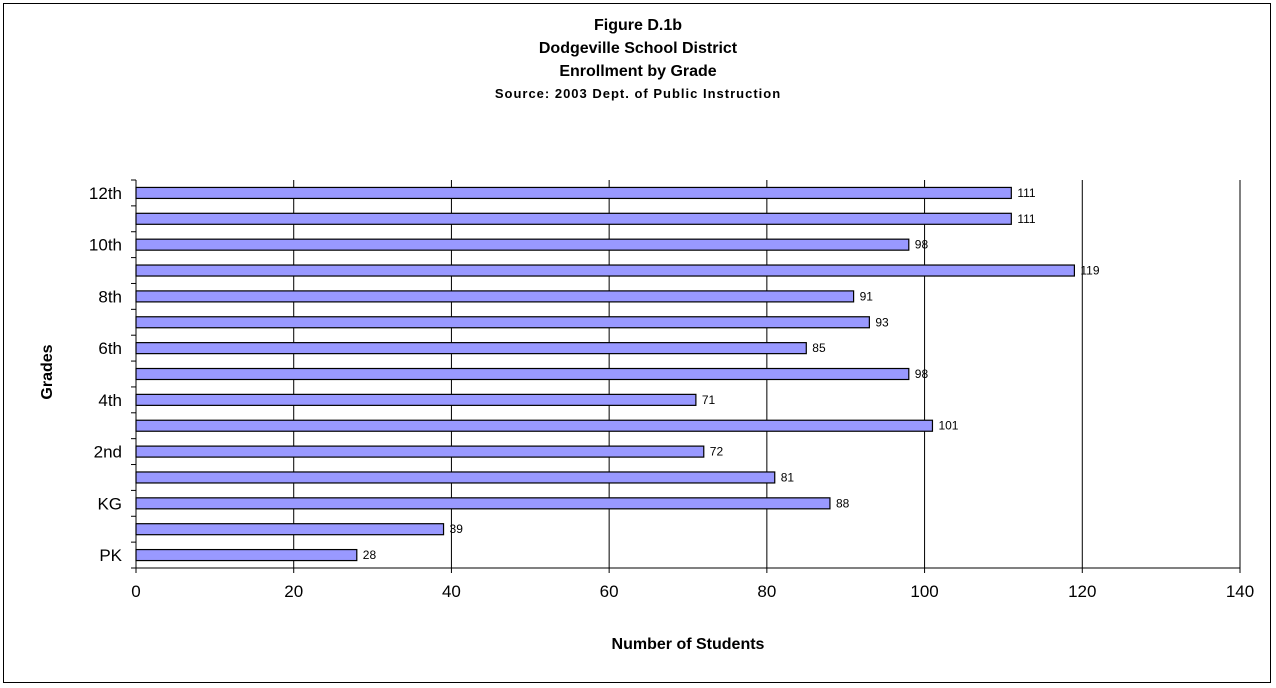 Image resolution: width=1276 pixels, height=688 pixels. I want to click on x-axis-title: Number of Students, so click(688, 644).